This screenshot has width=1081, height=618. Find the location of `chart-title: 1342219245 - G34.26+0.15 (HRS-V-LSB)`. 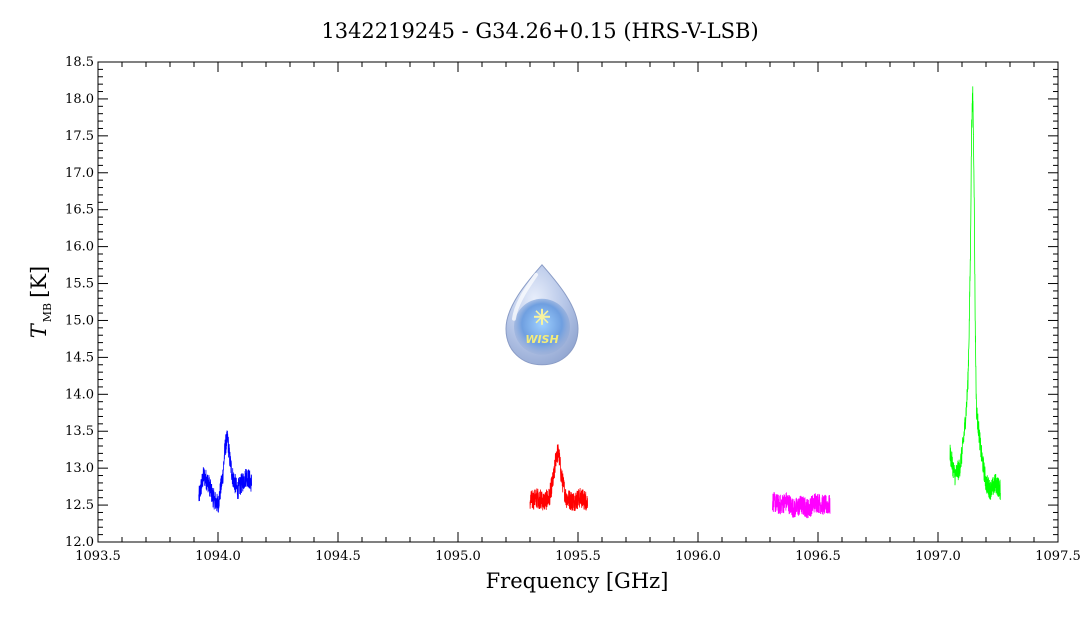

chart-title: 1342219245 - G34.26+0.15 (HRS-V-LSB) is located at coordinates (539, 31).